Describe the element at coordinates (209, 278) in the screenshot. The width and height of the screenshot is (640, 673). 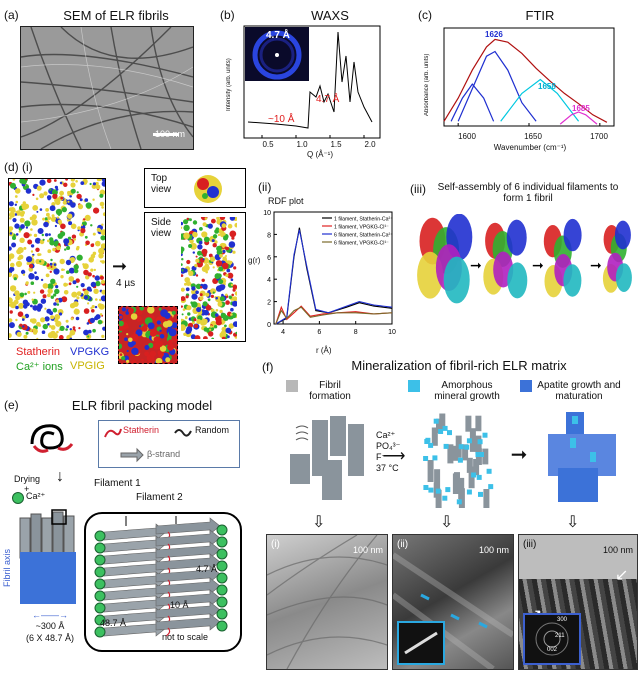
I see `side-view-molecules` at that location.